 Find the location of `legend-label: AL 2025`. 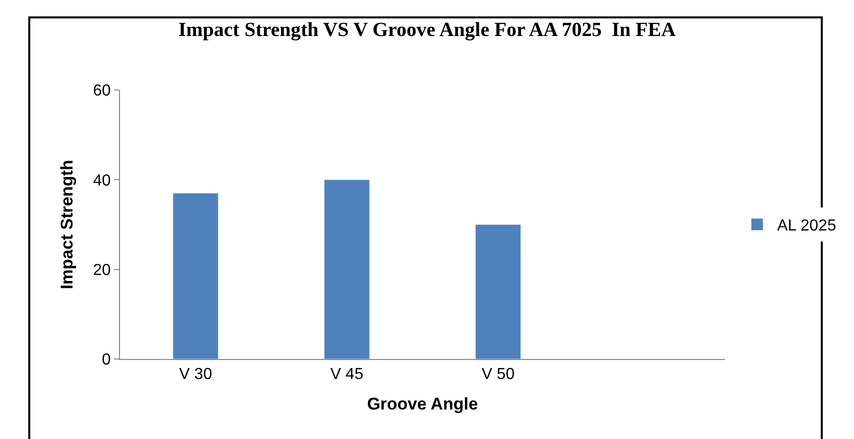

legend-label: AL 2025 is located at coordinates (806, 226).